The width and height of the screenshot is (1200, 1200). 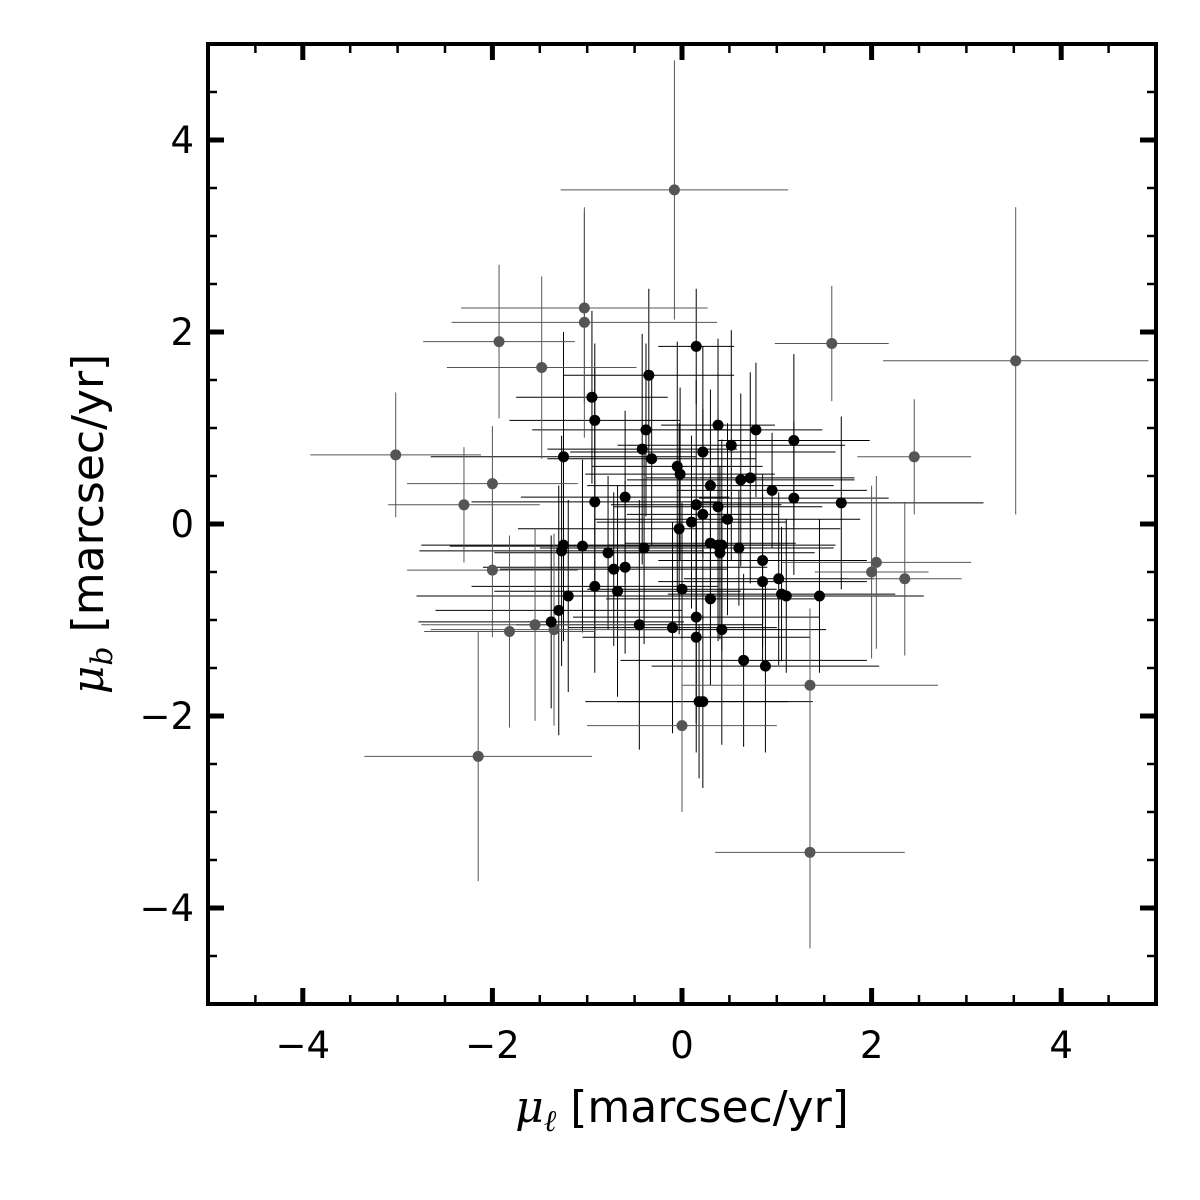 What do you see at coordinates (682, 1110) in the screenshot?
I see `x-axis-label: μℓ [marcsec/yr]` at bounding box center [682, 1110].